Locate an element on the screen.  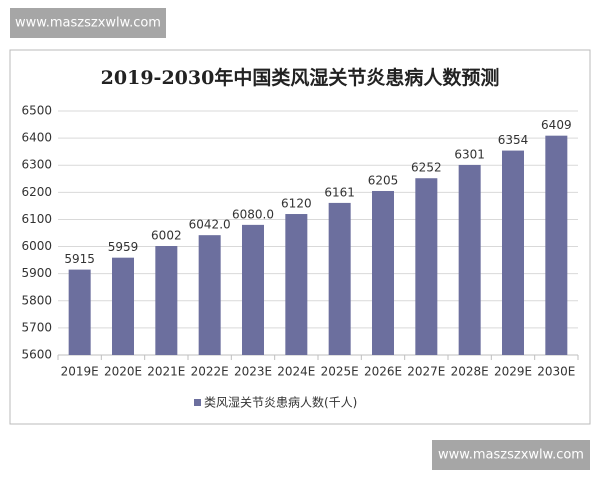
value-label: 6354 is located at coordinates (513, 140).